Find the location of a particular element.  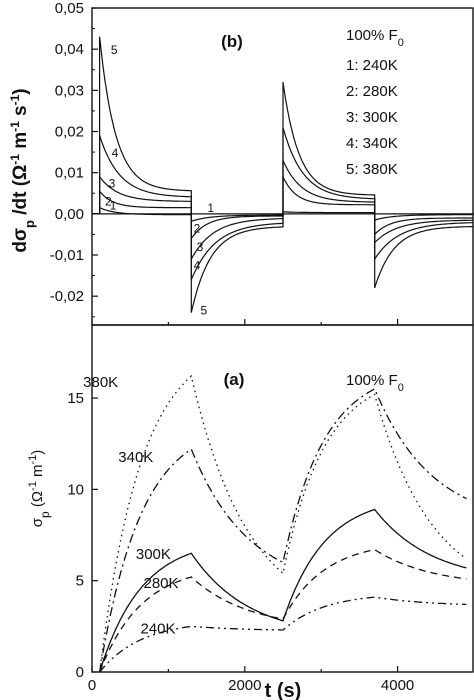

series-label: 240K is located at coordinates (157, 629).